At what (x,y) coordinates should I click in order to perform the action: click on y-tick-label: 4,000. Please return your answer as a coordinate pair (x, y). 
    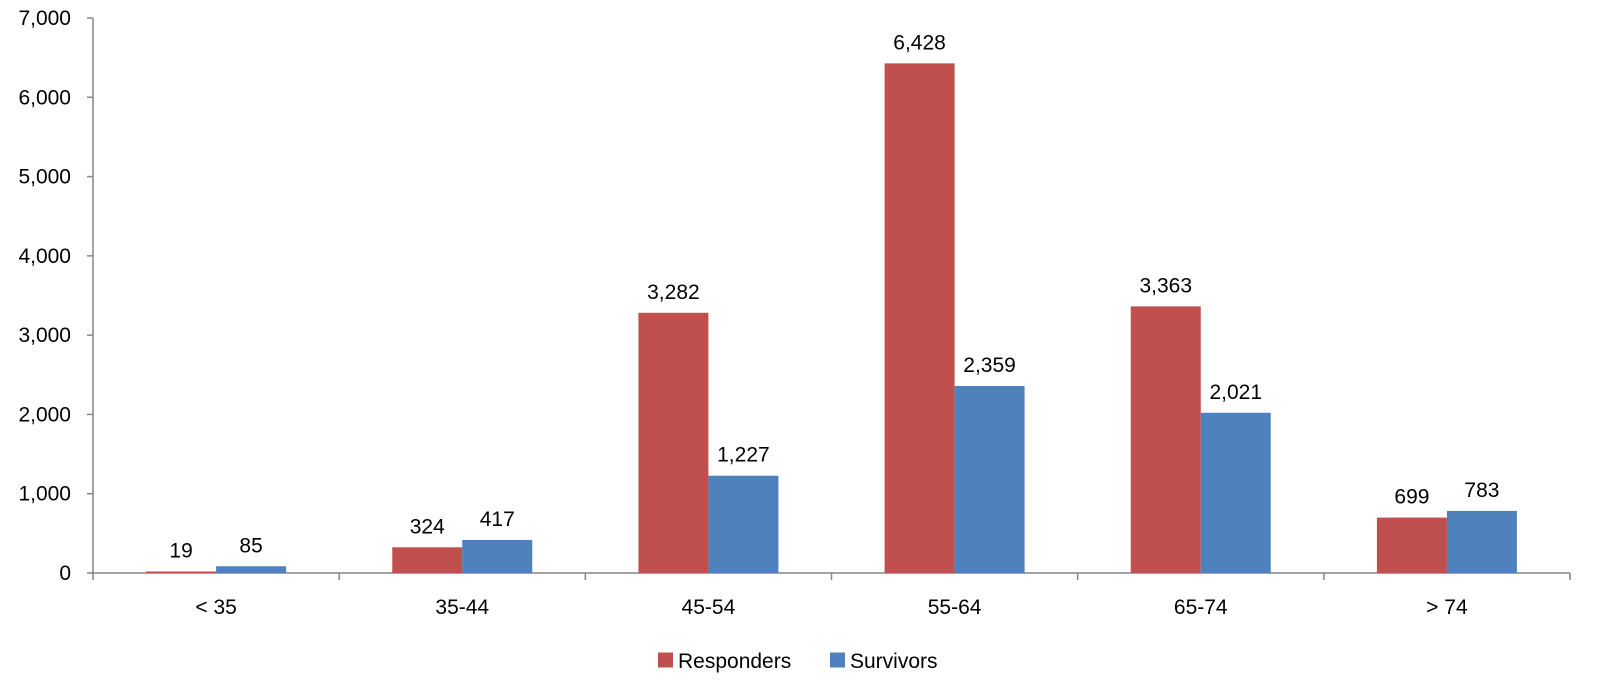
    Looking at the image, I should click on (44, 256).